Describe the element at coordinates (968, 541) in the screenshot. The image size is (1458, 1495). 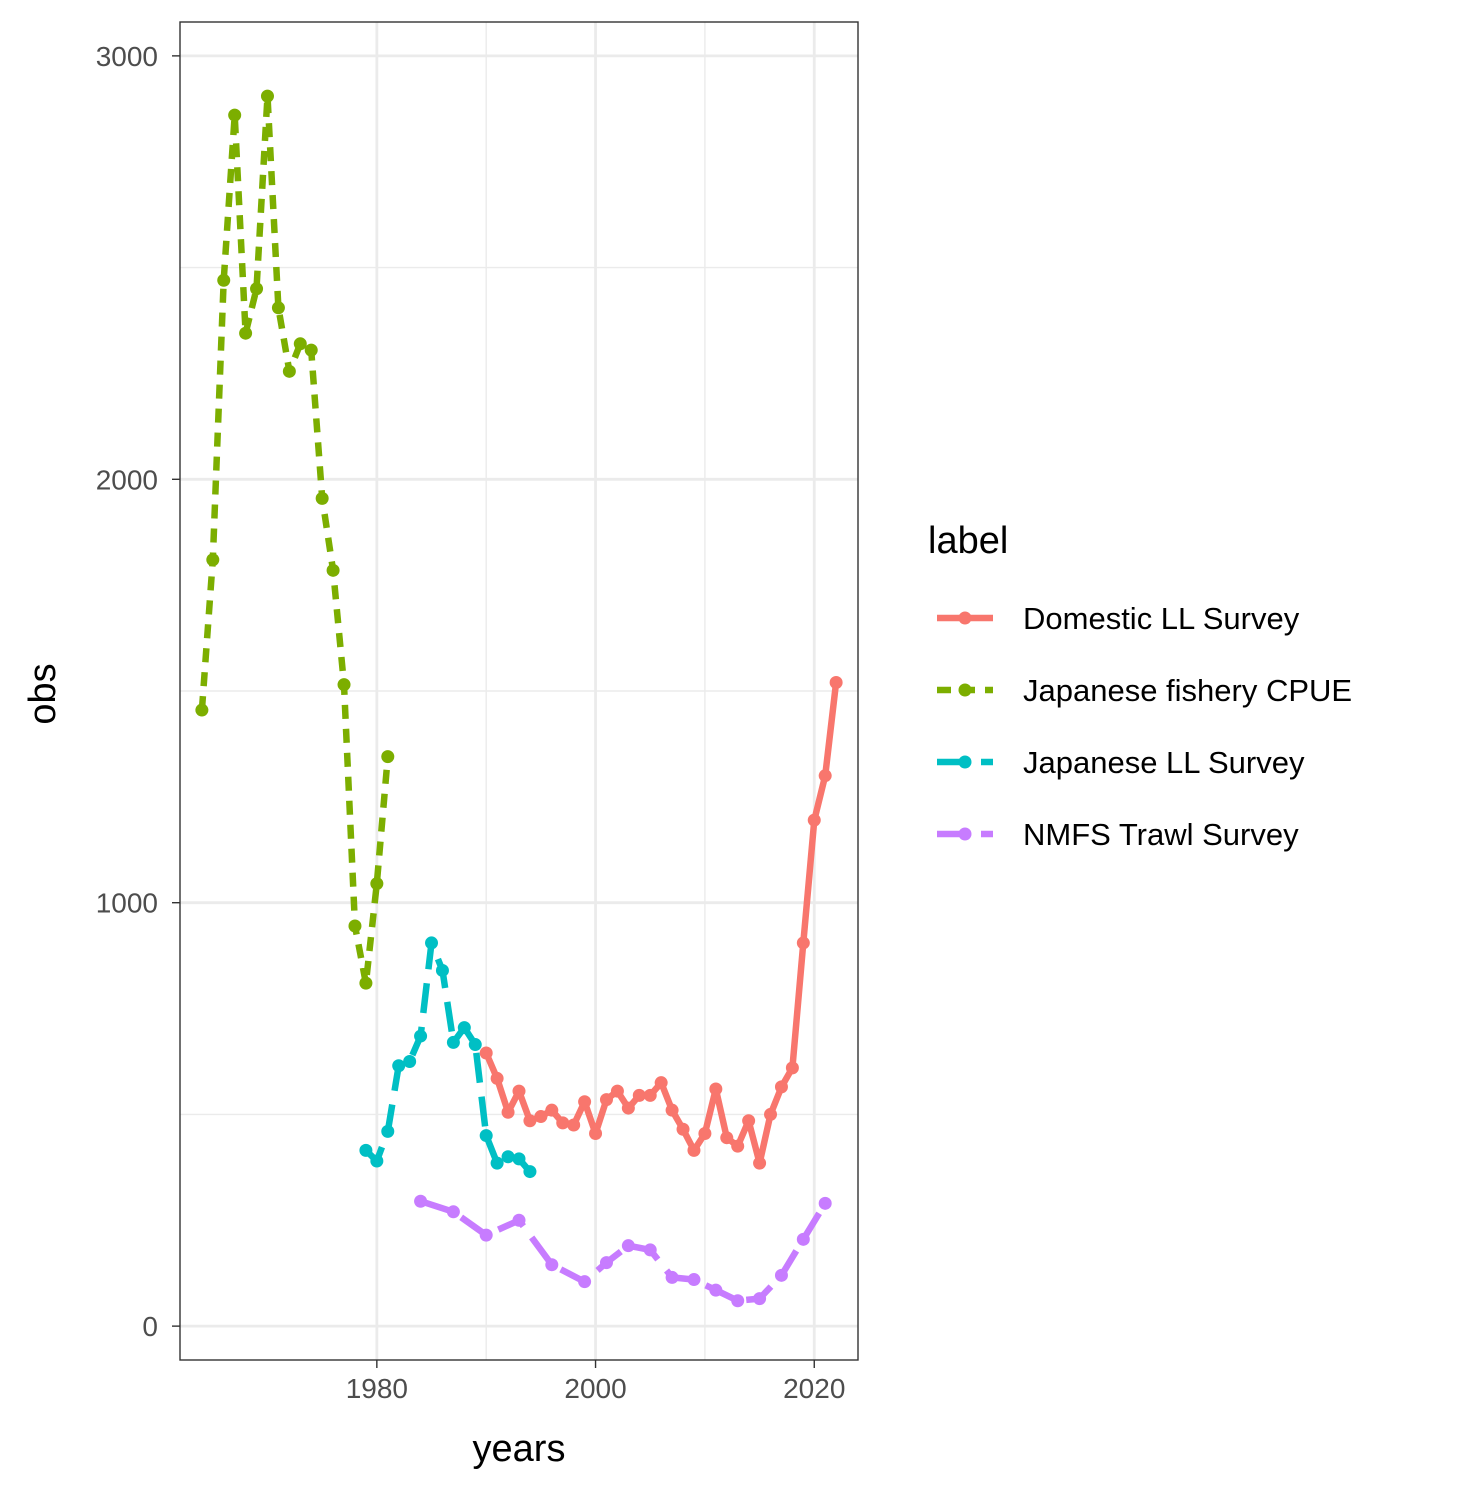
I see `legend-title: label` at that location.